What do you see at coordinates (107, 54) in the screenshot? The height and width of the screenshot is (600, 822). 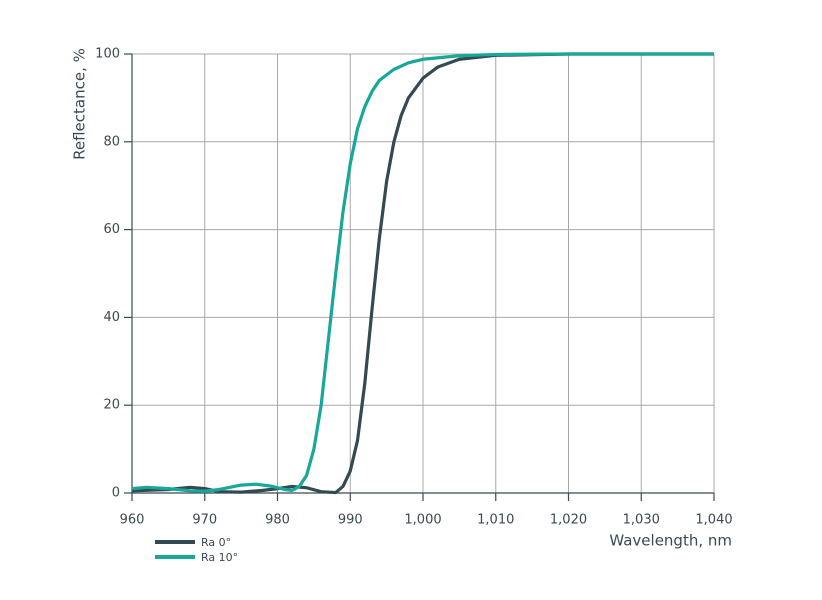 I see `y-tick-label: 100` at bounding box center [107, 54].